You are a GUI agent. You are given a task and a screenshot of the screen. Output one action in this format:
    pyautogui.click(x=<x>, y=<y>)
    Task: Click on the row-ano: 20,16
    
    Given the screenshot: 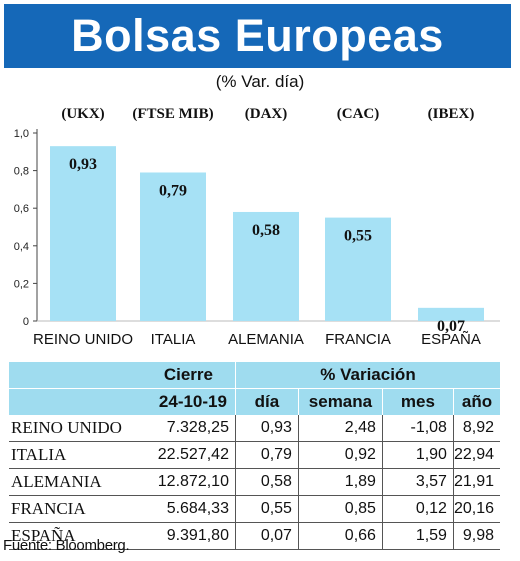 What is the action you would take?
    pyautogui.click(x=476, y=509)
    